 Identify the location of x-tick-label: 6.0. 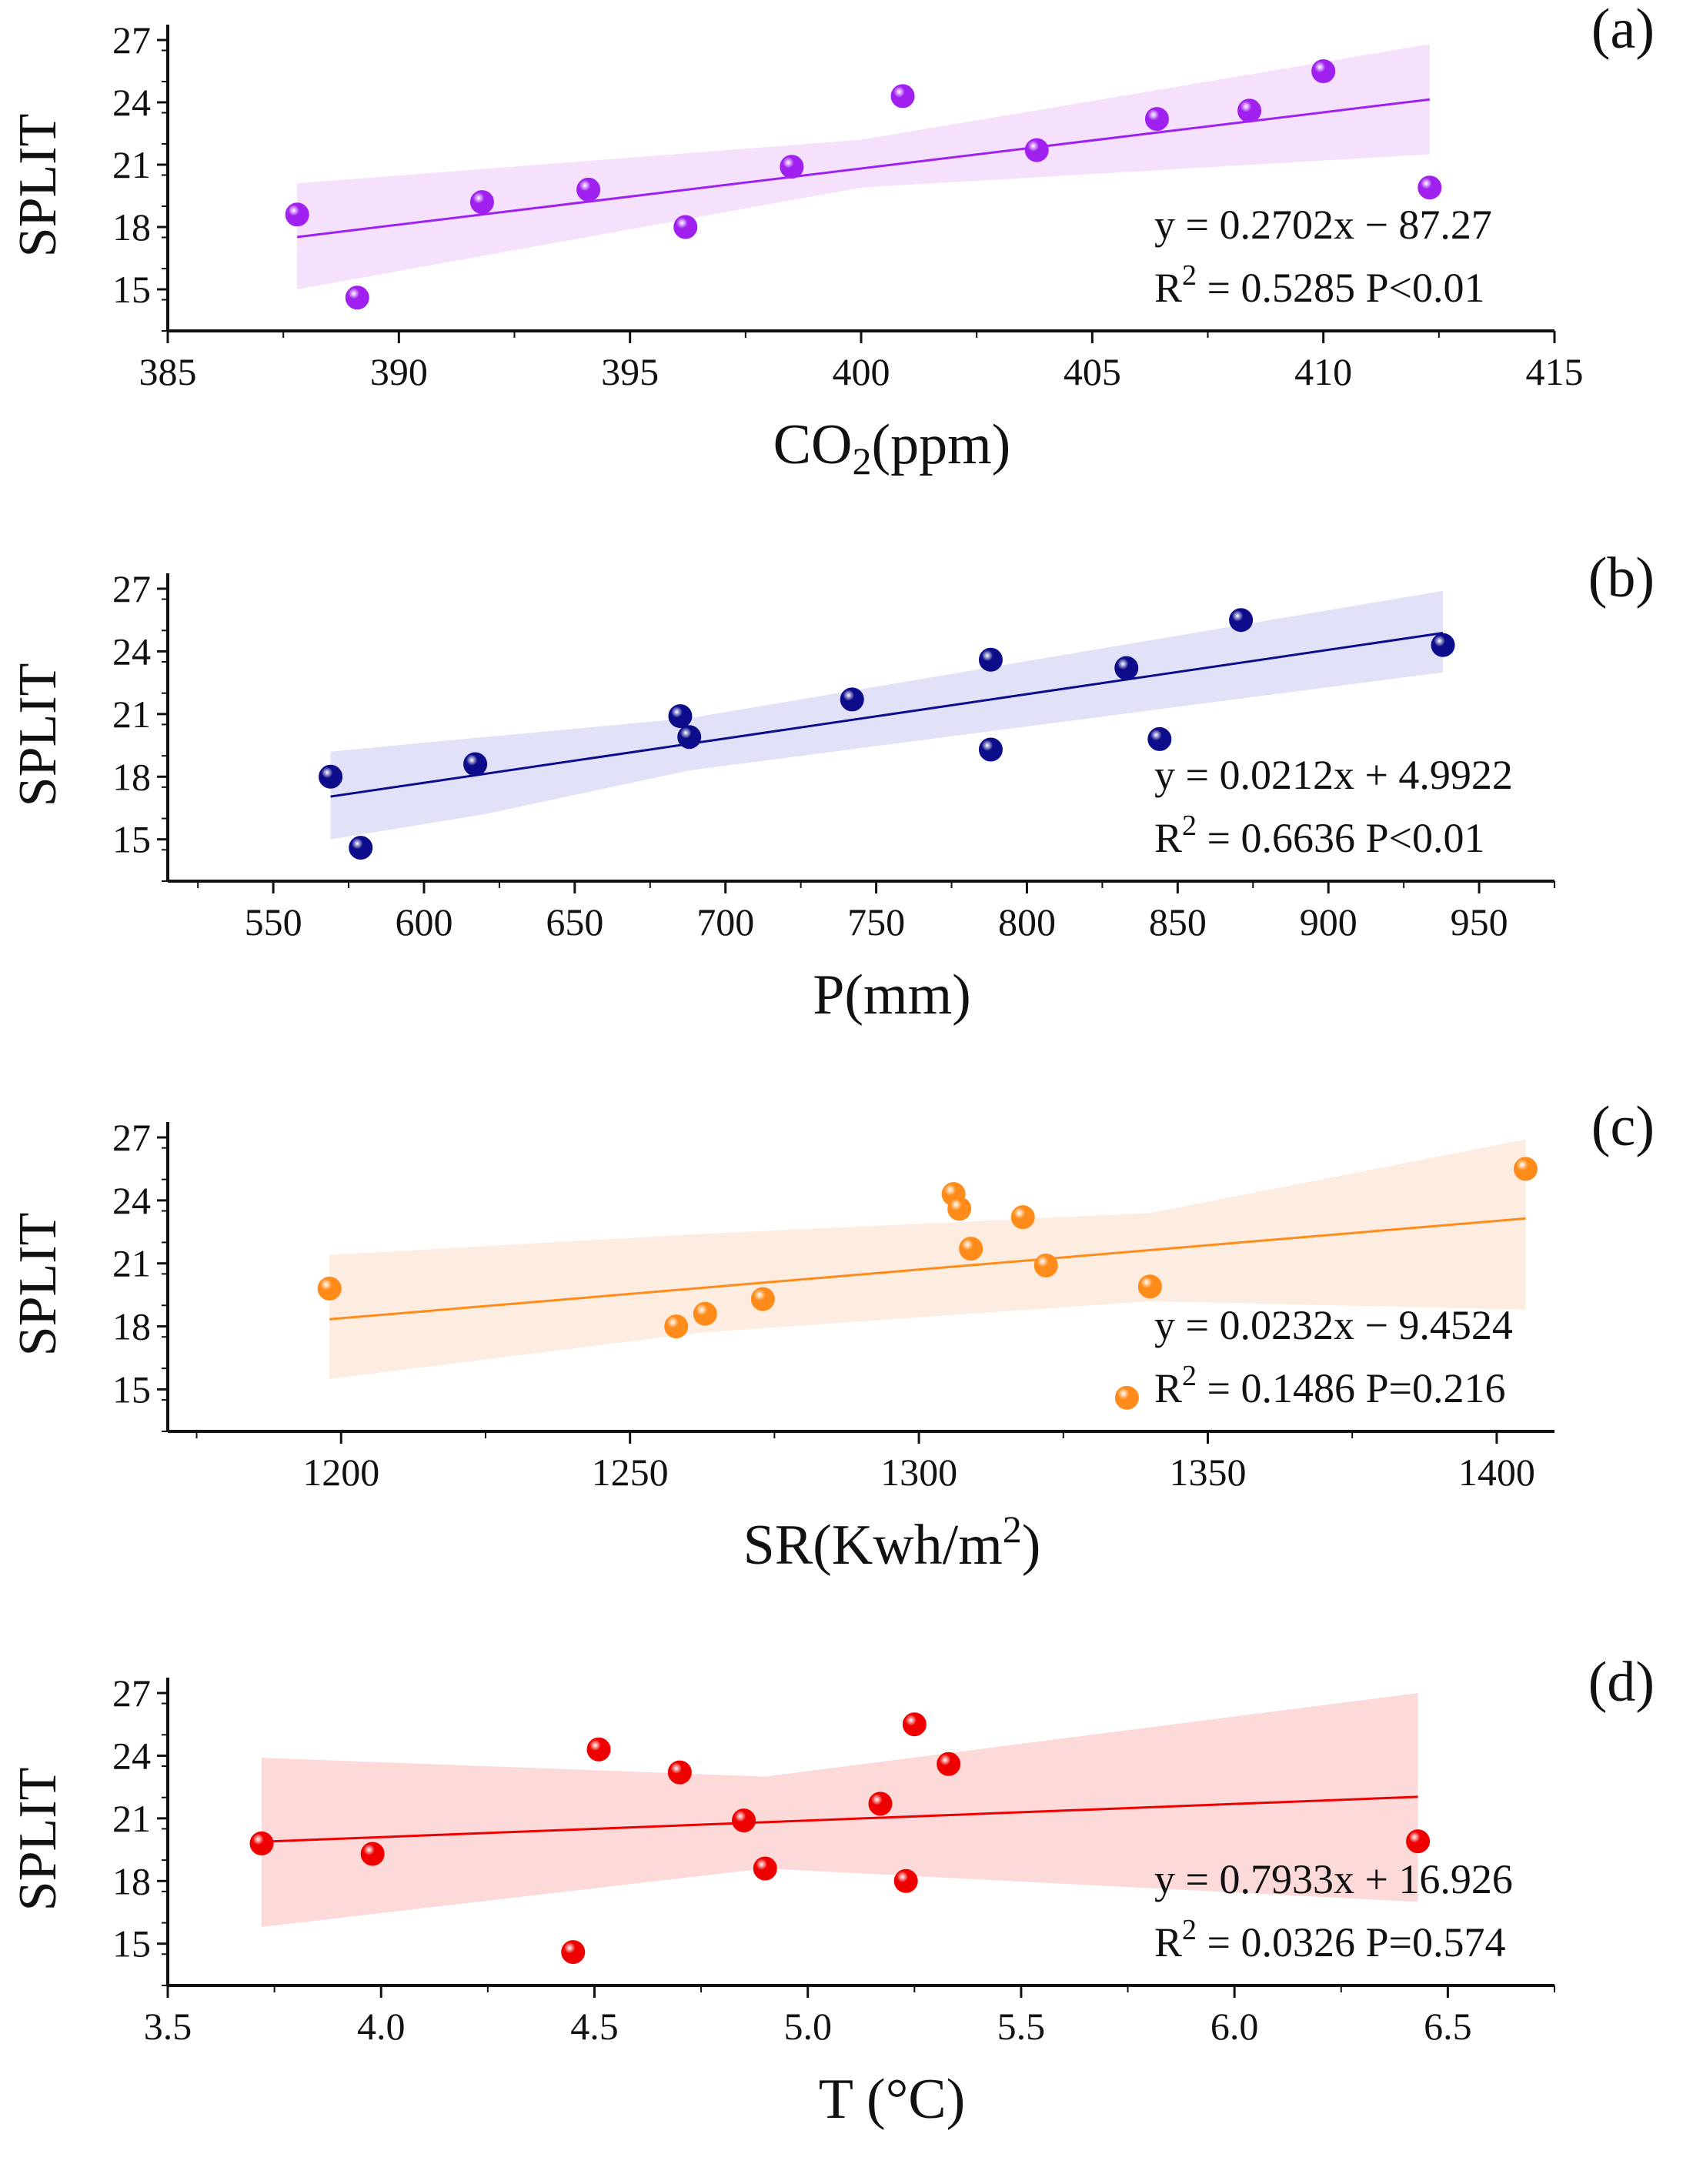
(1235, 2027).